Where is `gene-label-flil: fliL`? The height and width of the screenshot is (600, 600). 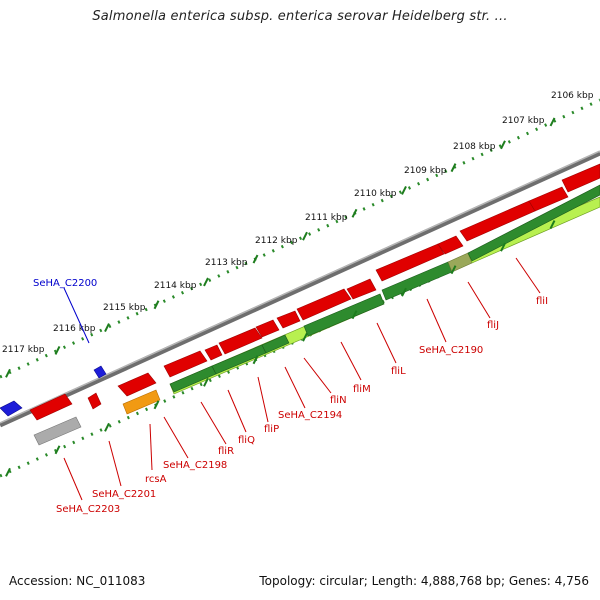
gene-label-flil: fliL is located at coordinates (398, 371).